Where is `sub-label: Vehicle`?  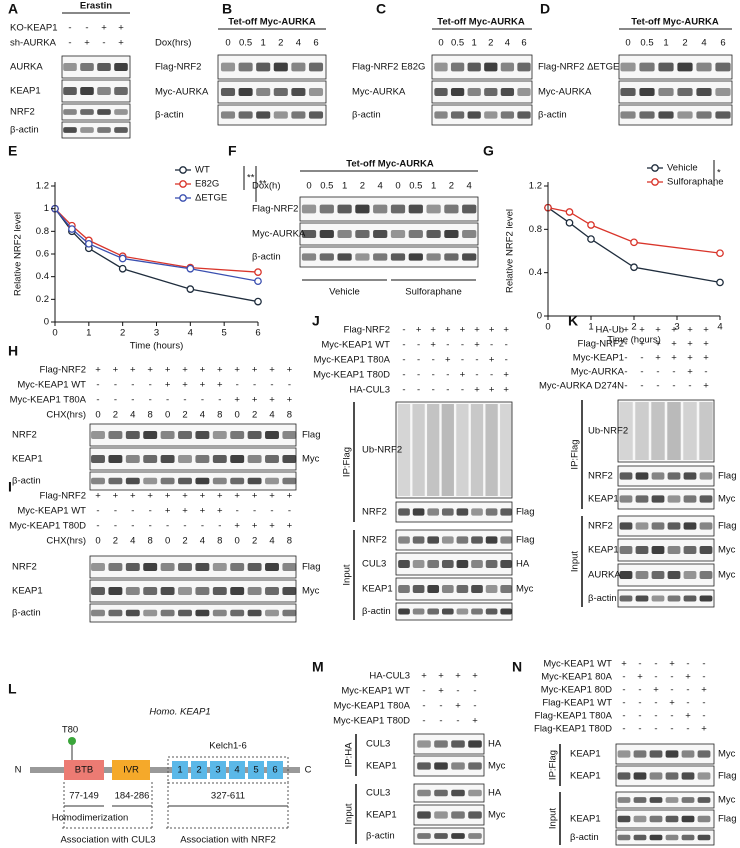 sub-label: Vehicle is located at coordinates (344, 292).